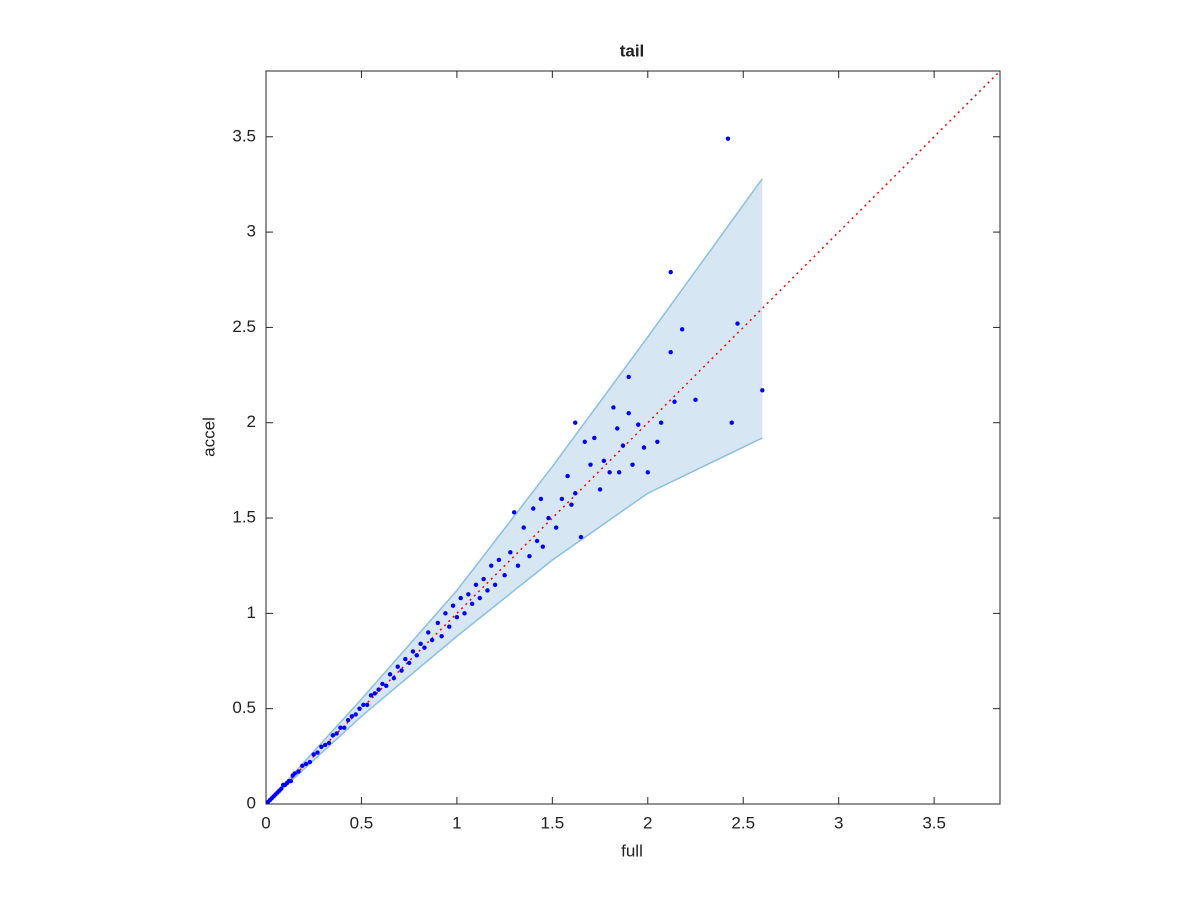 This screenshot has height=900, width=1200. What do you see at coordinates (208, 437) in the screenshot?
I see `y-axis-label: accel` at bounding box center [208, 437].